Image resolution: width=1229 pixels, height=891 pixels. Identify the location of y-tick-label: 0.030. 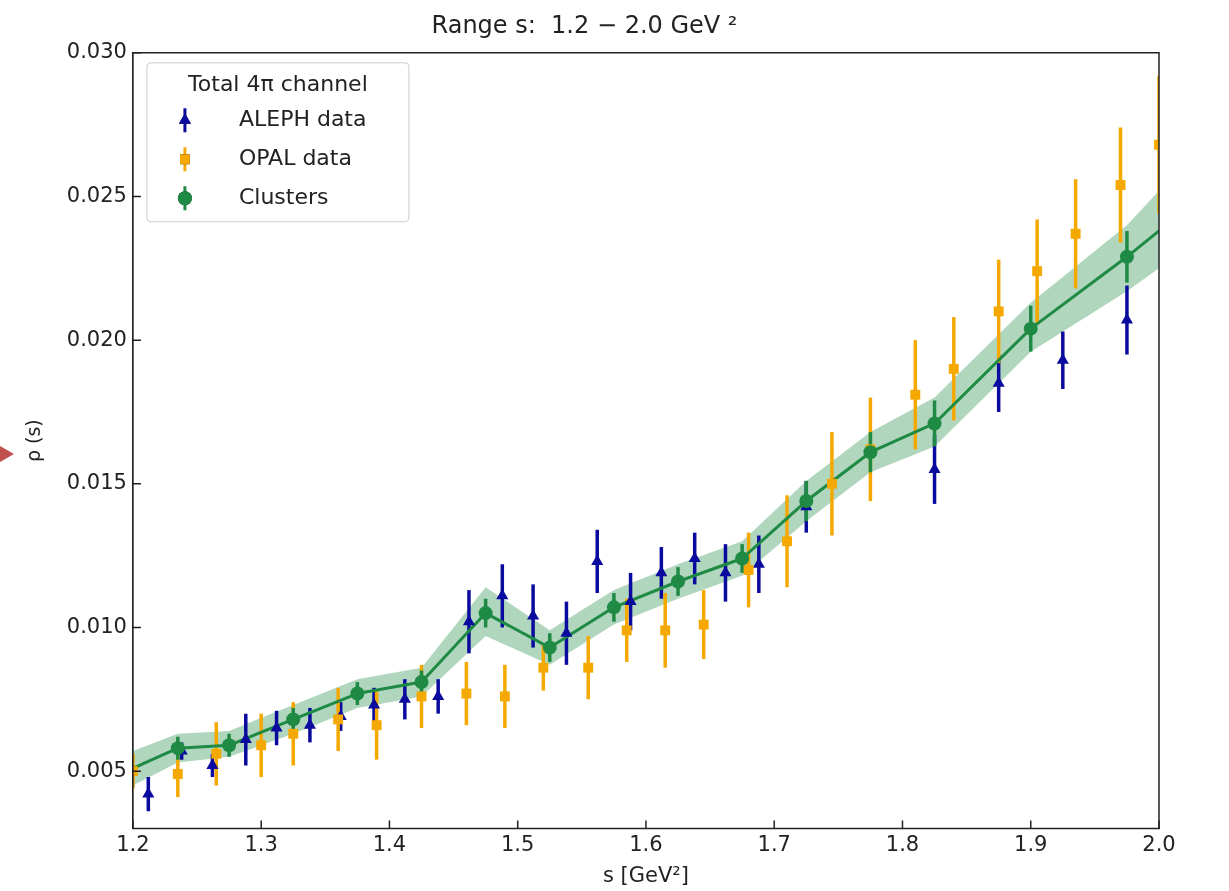
(96, 51).